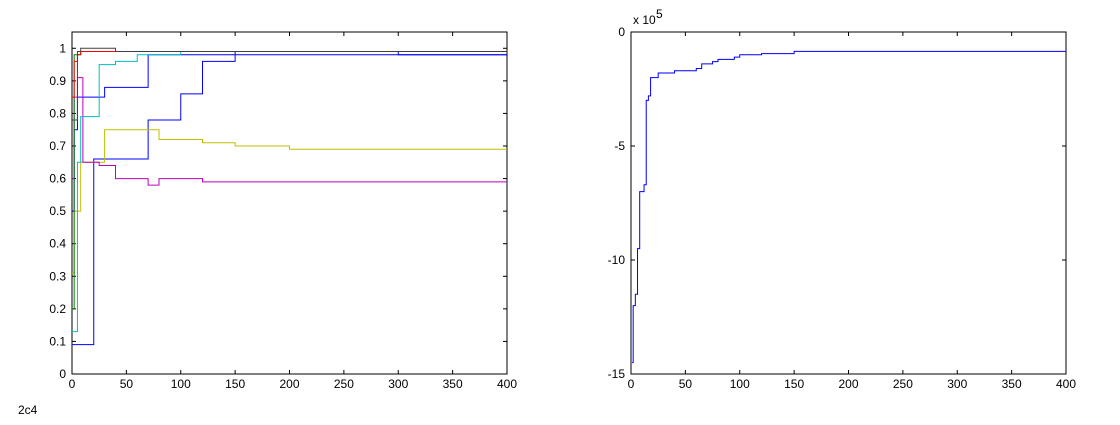  What do you see at coordinates (617, 374) in the screenshot?
I see `y-tick-label: -15` at bounding box center [617, 374].